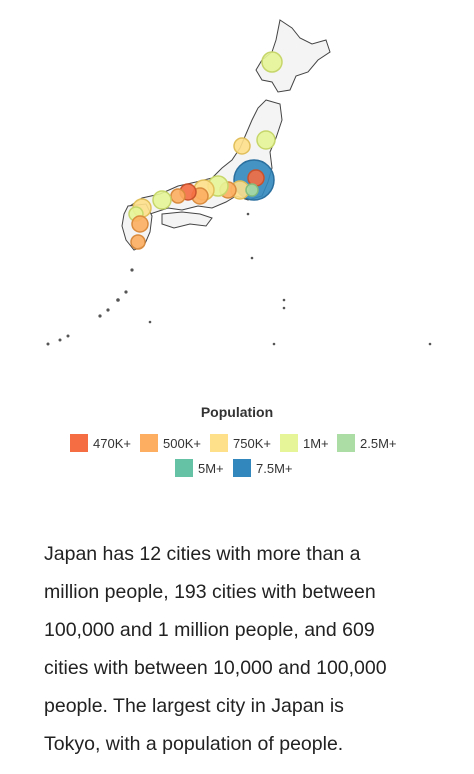  Describe the element at coordinates (378, 443) in the screenshot. I see `legend-label: 2.5M+` at that location.